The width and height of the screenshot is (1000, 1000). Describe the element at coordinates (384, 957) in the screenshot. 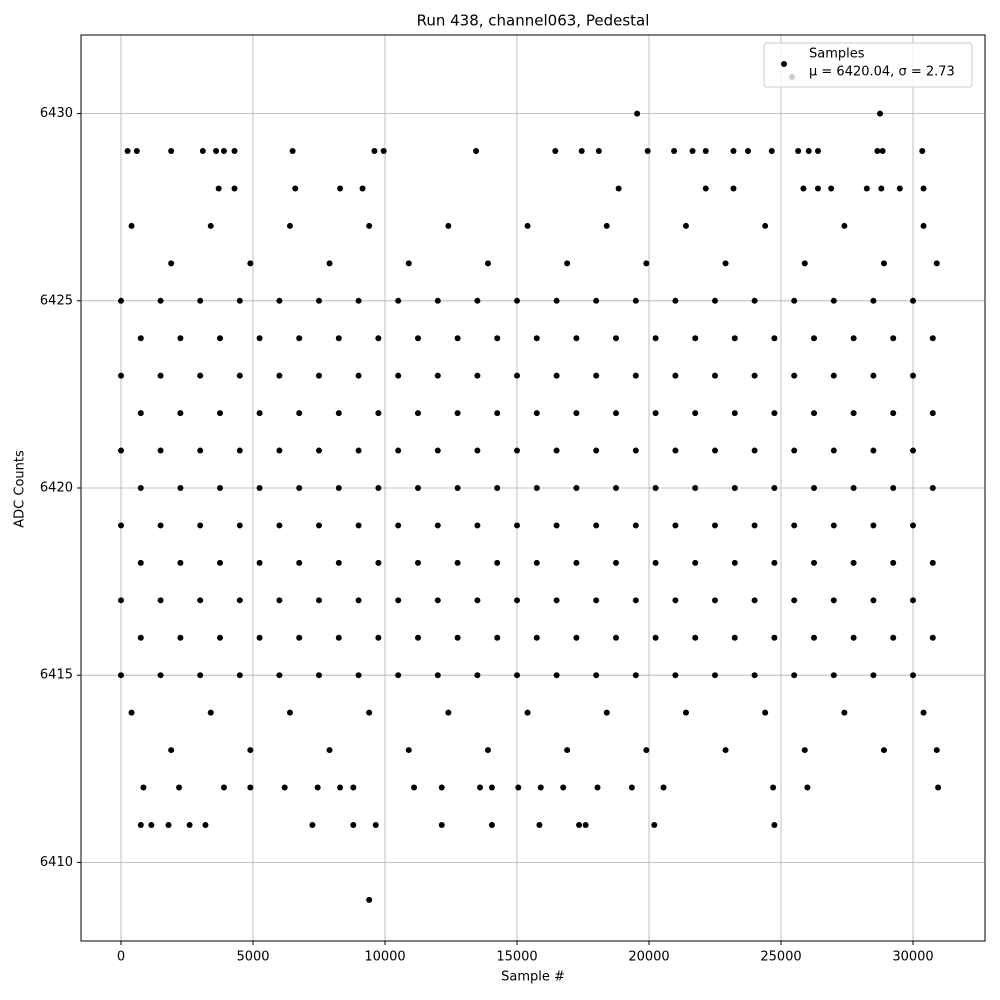

I see `x-tick-label: 10000` at that location.